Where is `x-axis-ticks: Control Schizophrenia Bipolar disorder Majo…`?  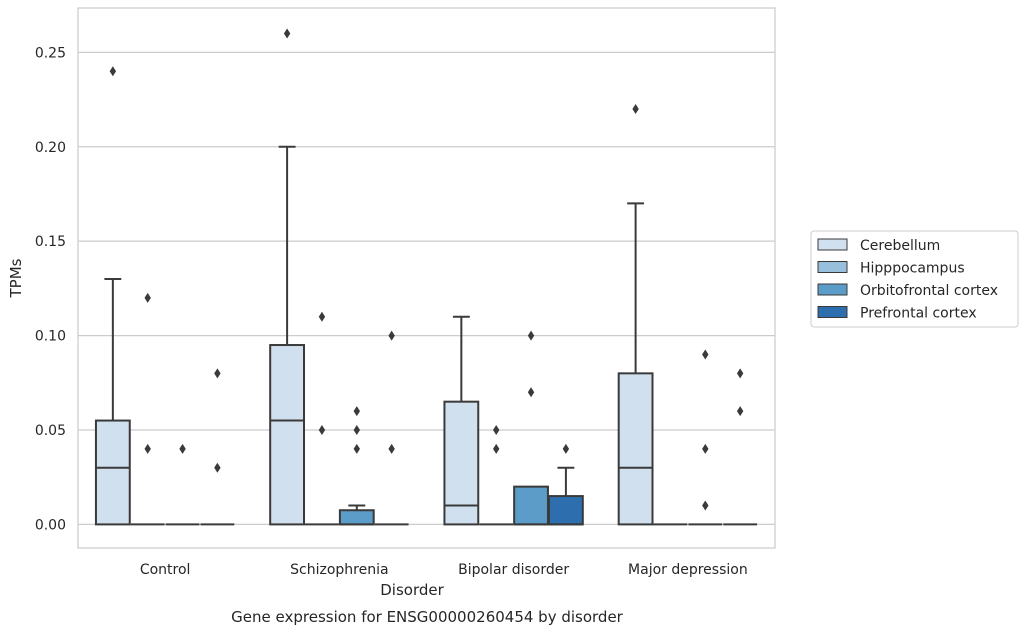 x-axis-ticks: Control Schizophrenia Bipolar disorder Majo… is located at coordinates (444, 570).